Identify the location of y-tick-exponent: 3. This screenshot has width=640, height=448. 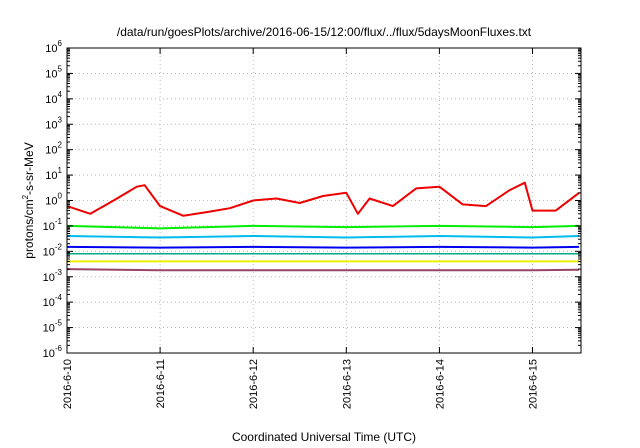
(60, 119).